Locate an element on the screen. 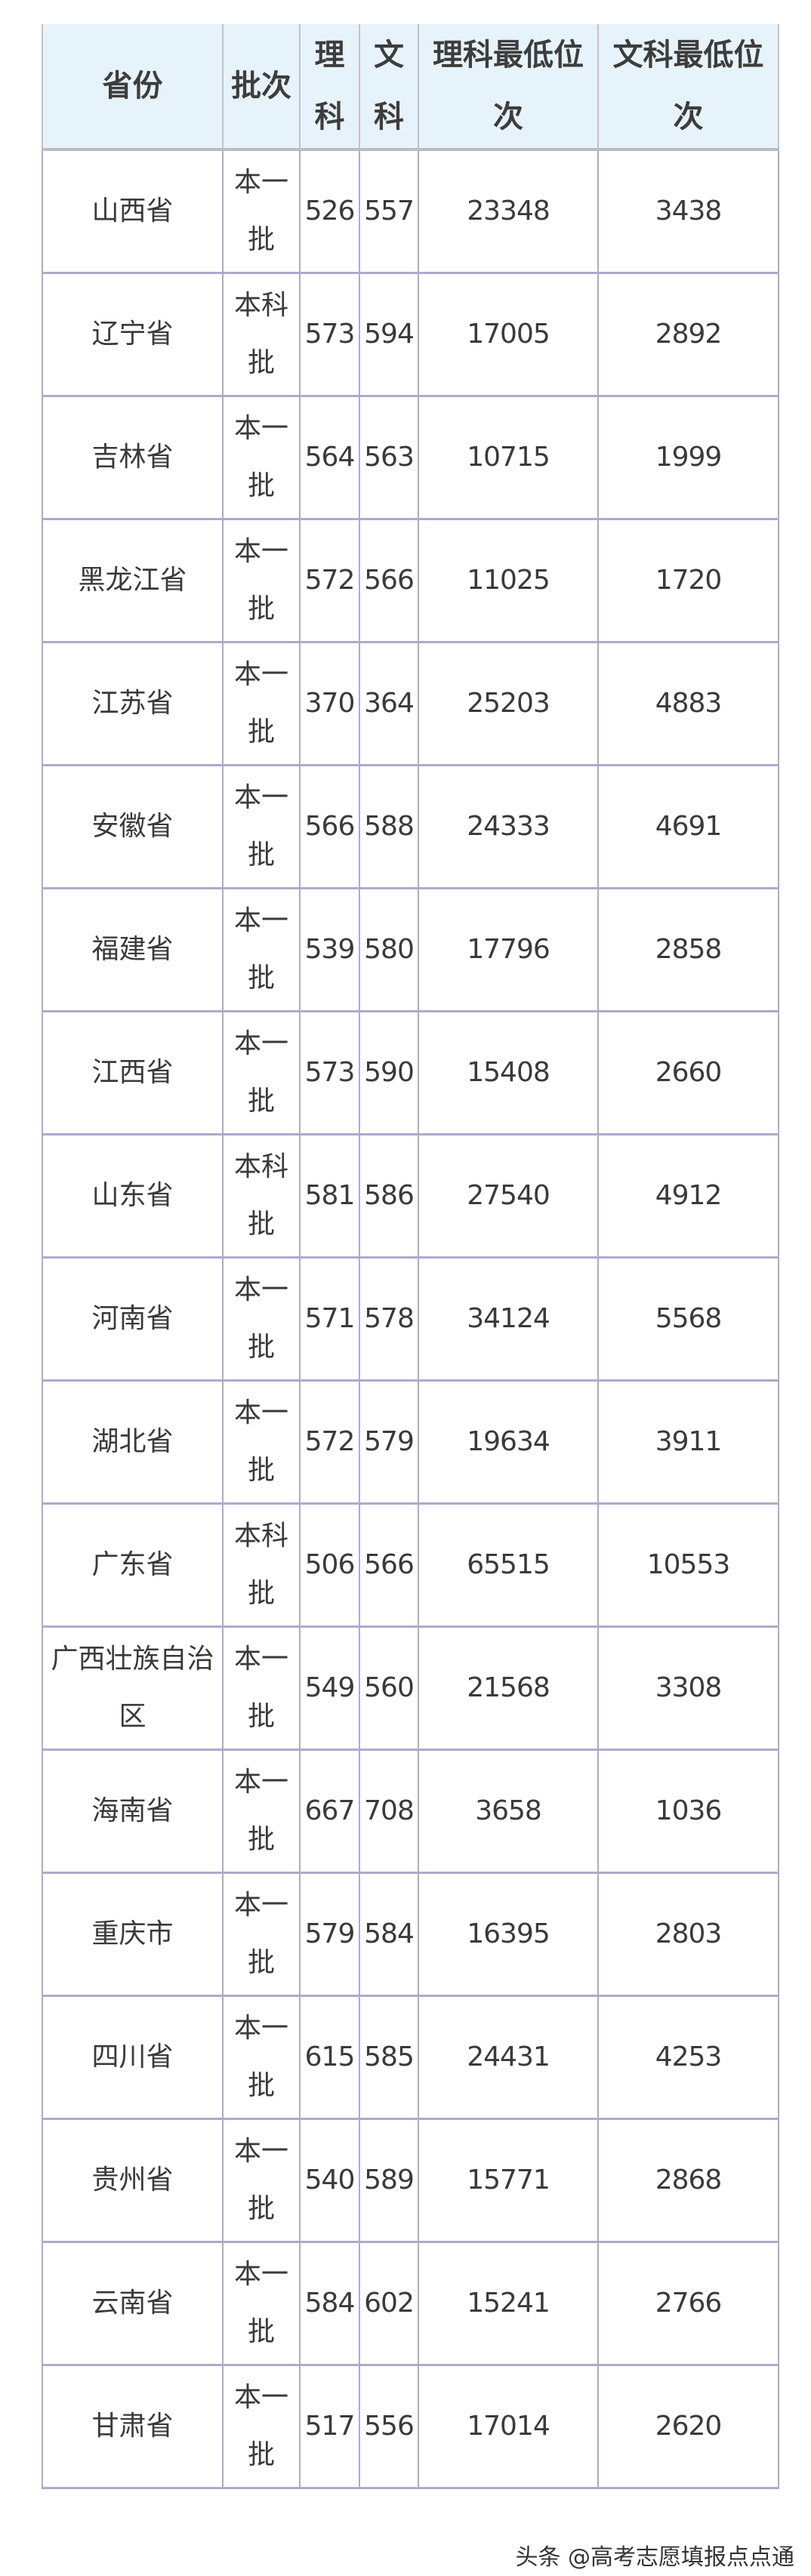  cell-science-score: 579 is located at coordinates (329, 1934).